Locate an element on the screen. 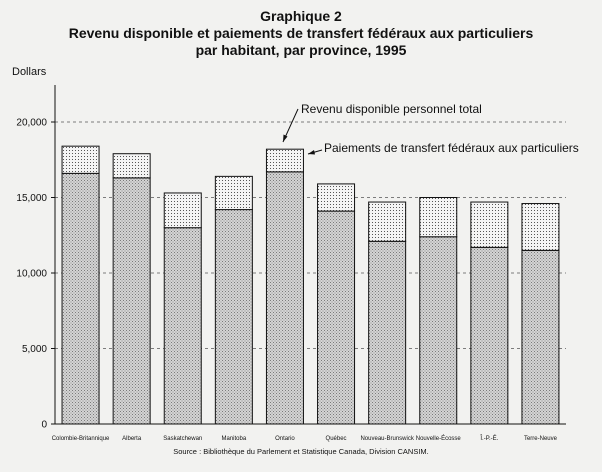 Image resolution: width=602 pixels, height=472 pixels. x-category-label: Saskatchewan is located at coordinates (182, 439).